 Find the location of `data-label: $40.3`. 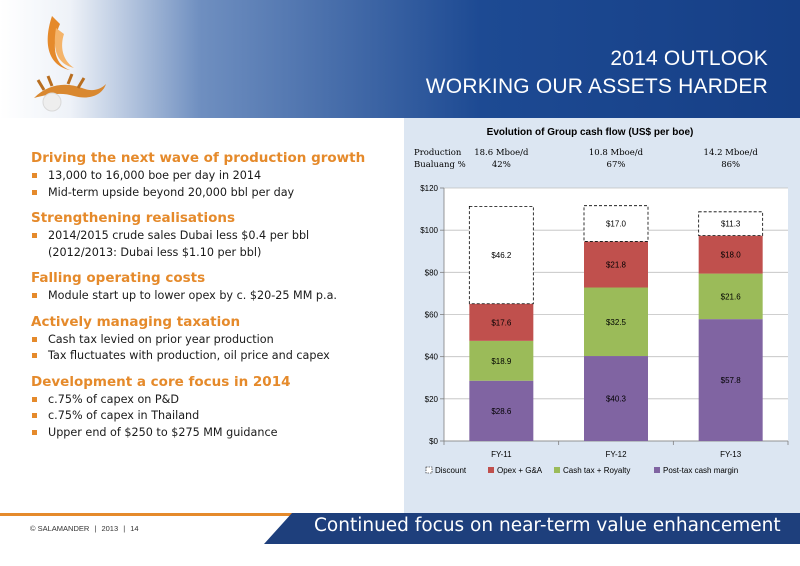

data-label: $40.3 is located at coordinates (616, 399).